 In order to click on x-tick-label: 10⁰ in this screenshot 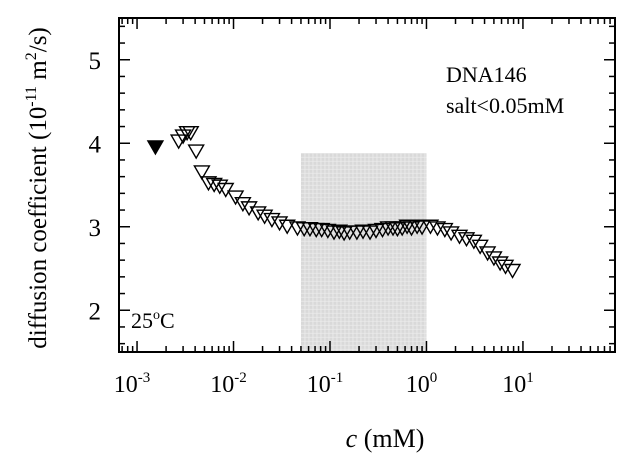, I will do `click(422, 384)`.